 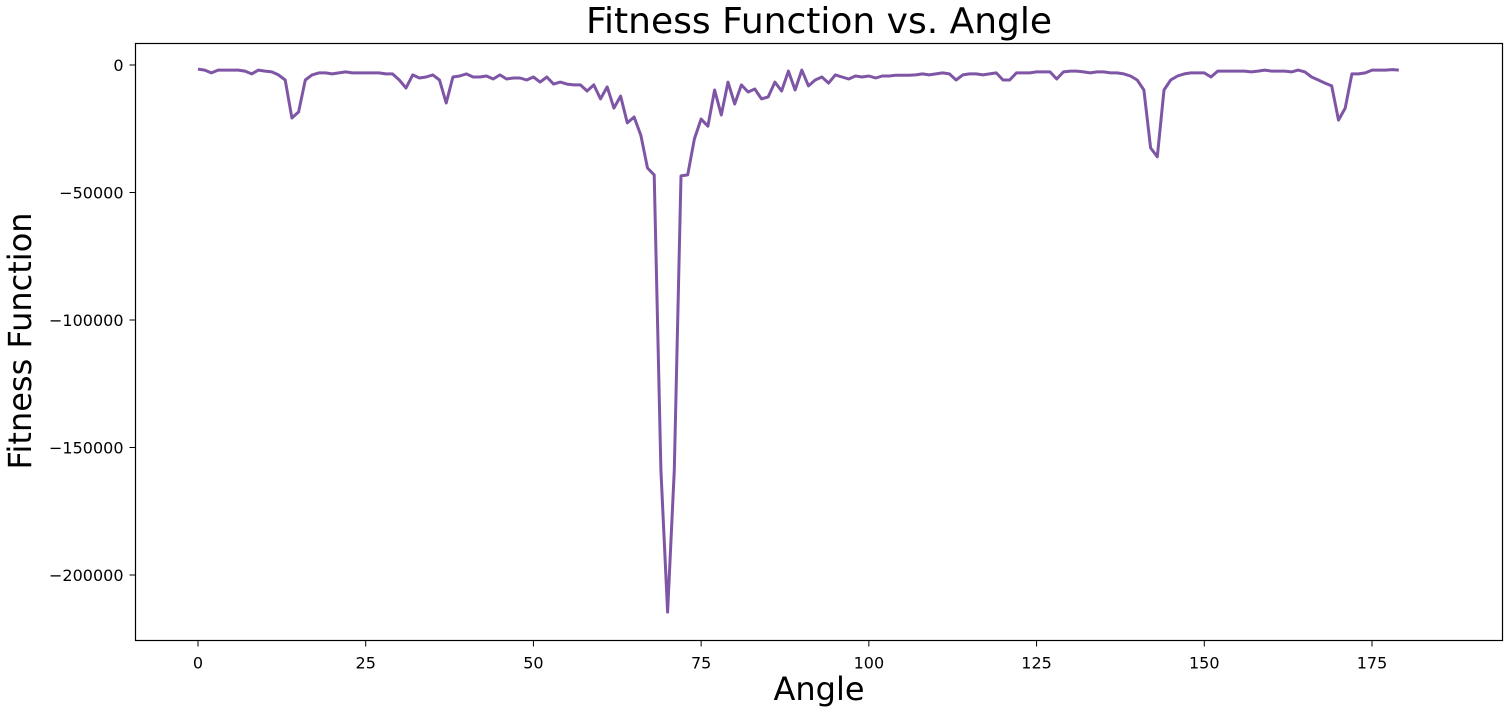 What do you see at coordinates (198, 663) in the screenshot?
I see `x-tick-label: 0` at bounding box center [198, 663].